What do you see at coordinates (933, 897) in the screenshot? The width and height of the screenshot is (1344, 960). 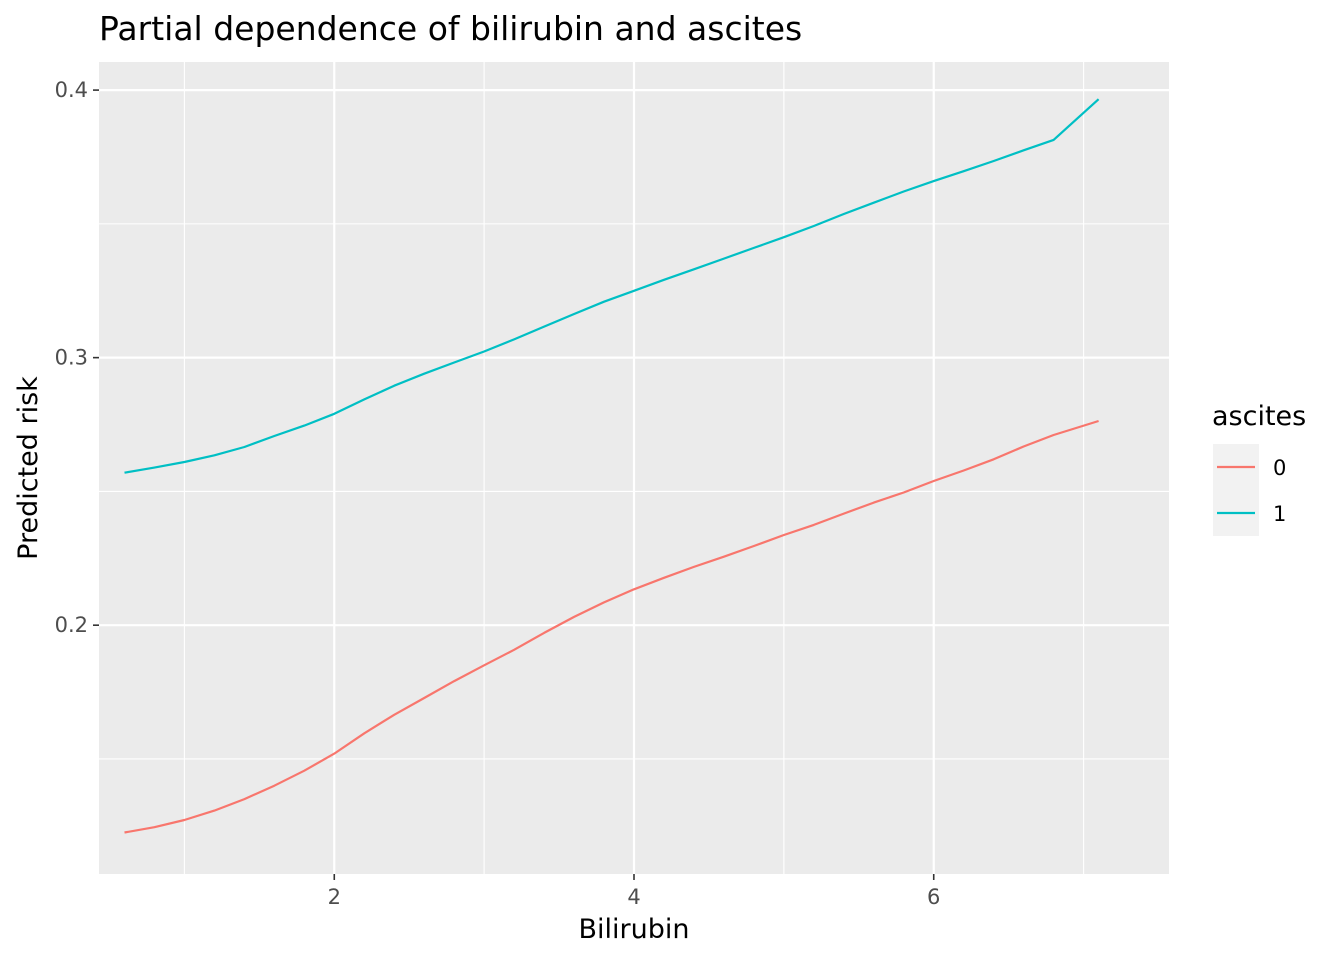 I see `x-tick-label: 6` at bounding box center [933, 897].